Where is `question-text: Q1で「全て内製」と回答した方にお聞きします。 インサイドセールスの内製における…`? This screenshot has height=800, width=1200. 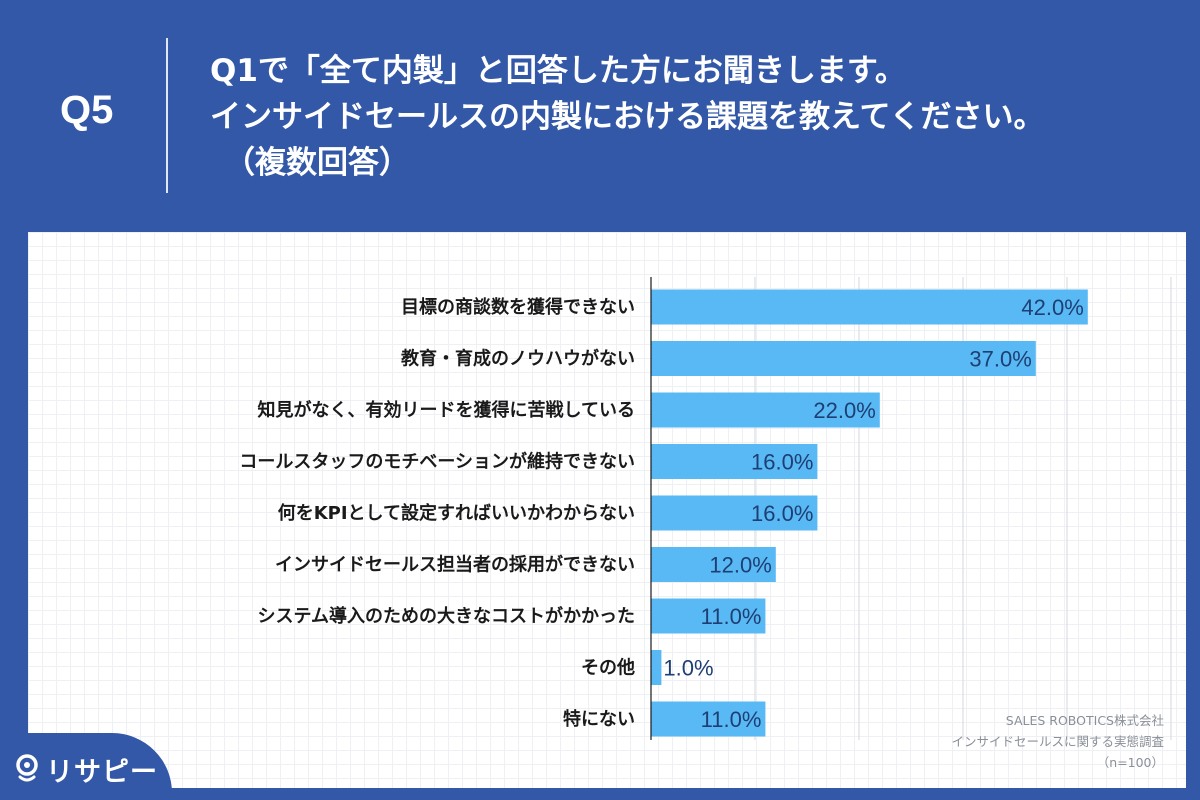 question-text: Q1で「全て内製」と回答した方にお聞きします。 インサイドセールスの内製における… is located at coordinates (690, 117).